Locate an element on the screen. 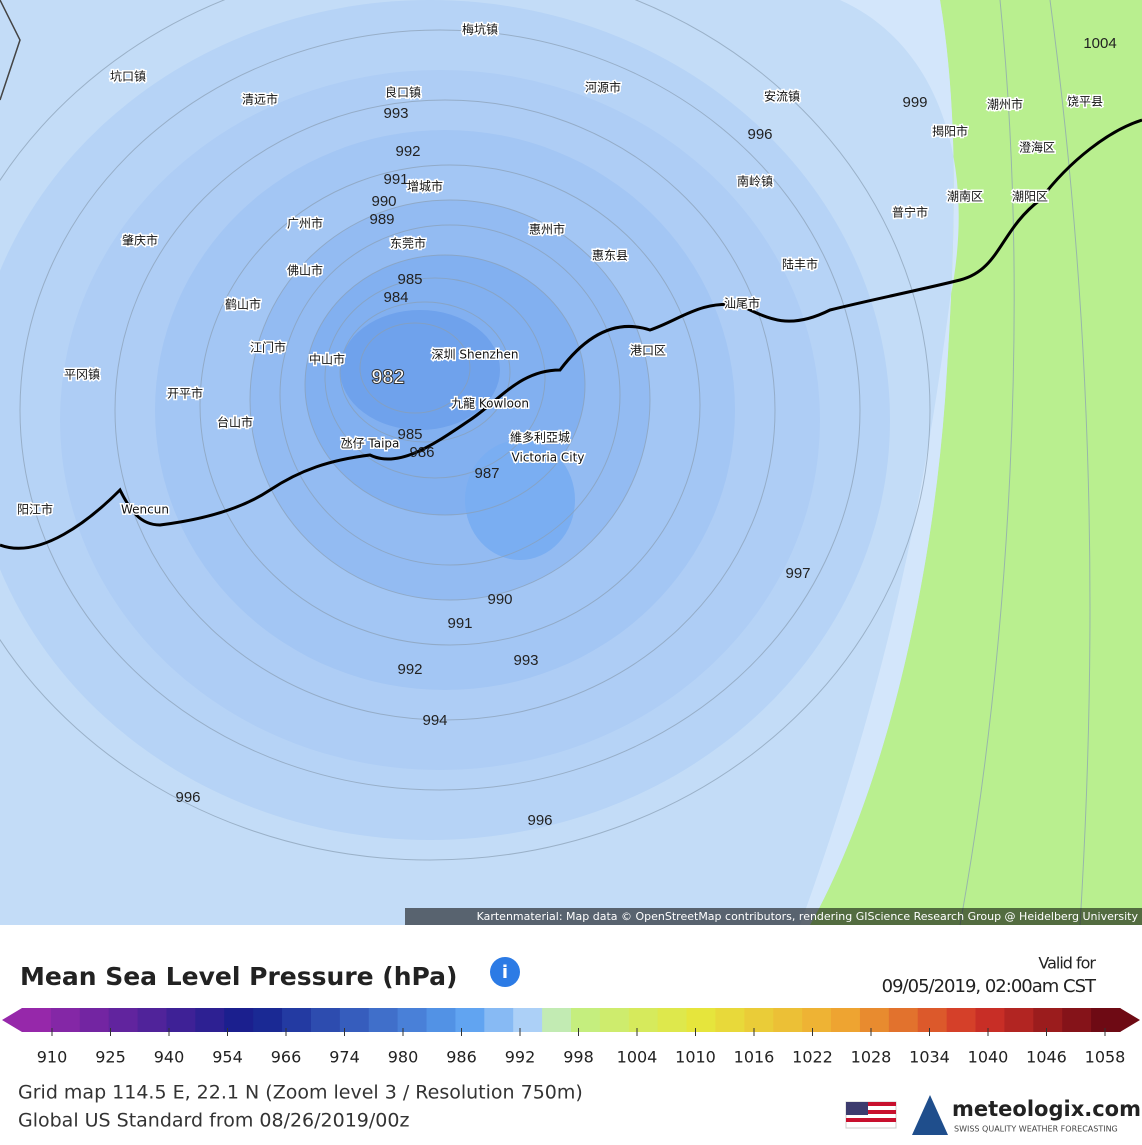  contour-label: 989 is located at coordinates (381, 219).